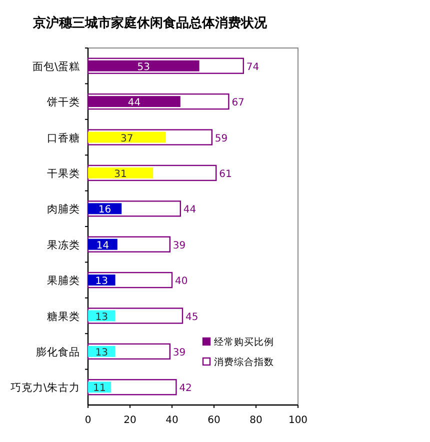 The width and height of the screenshot is (430, 442). What do you see at coordinates (238, 103) in the screenshot?
I see `data-label: 67` at bounding box center [238, 103].